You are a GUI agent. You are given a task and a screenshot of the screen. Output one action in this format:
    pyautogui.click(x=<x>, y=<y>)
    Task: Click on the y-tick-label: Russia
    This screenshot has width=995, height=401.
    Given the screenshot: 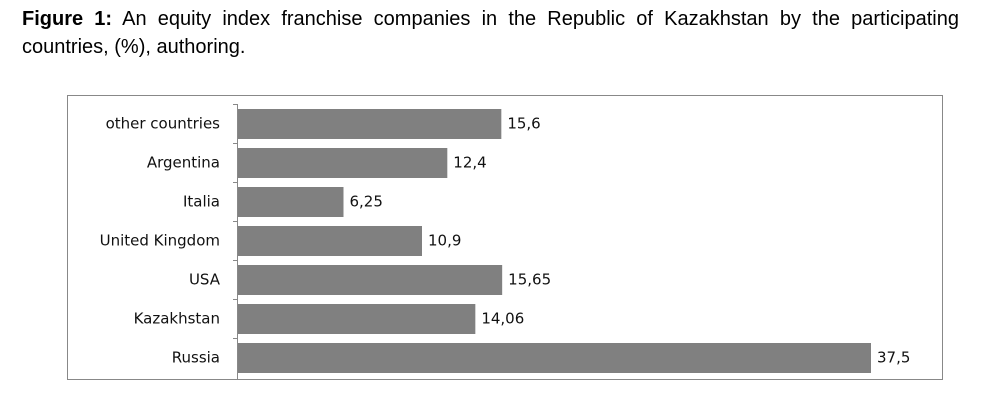 What is the action you would take?
    pyautogui.click(x=196, y=358)
    